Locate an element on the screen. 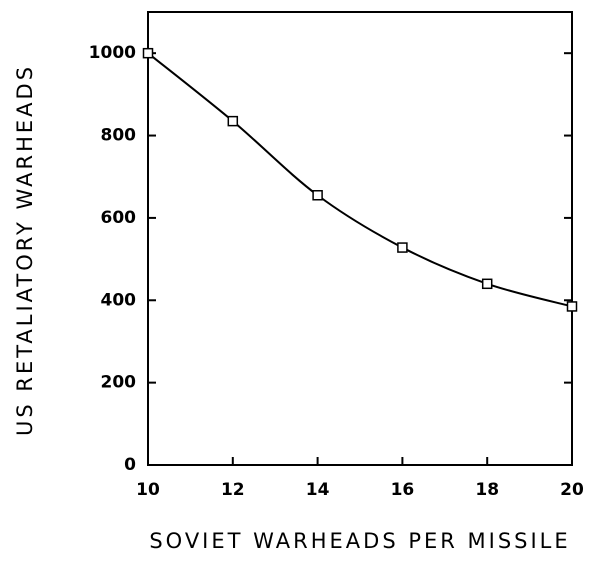 The height and width of the screenshot is (563, 597). y-tick-label: 400 is located at coordinates (119, 300).